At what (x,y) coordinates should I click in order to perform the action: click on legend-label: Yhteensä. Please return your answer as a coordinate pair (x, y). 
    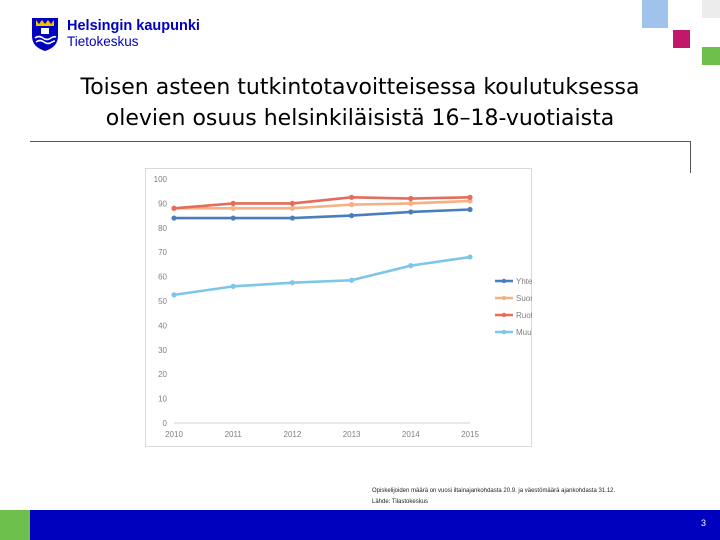
    Looking at the image, I should click on (524, 281).